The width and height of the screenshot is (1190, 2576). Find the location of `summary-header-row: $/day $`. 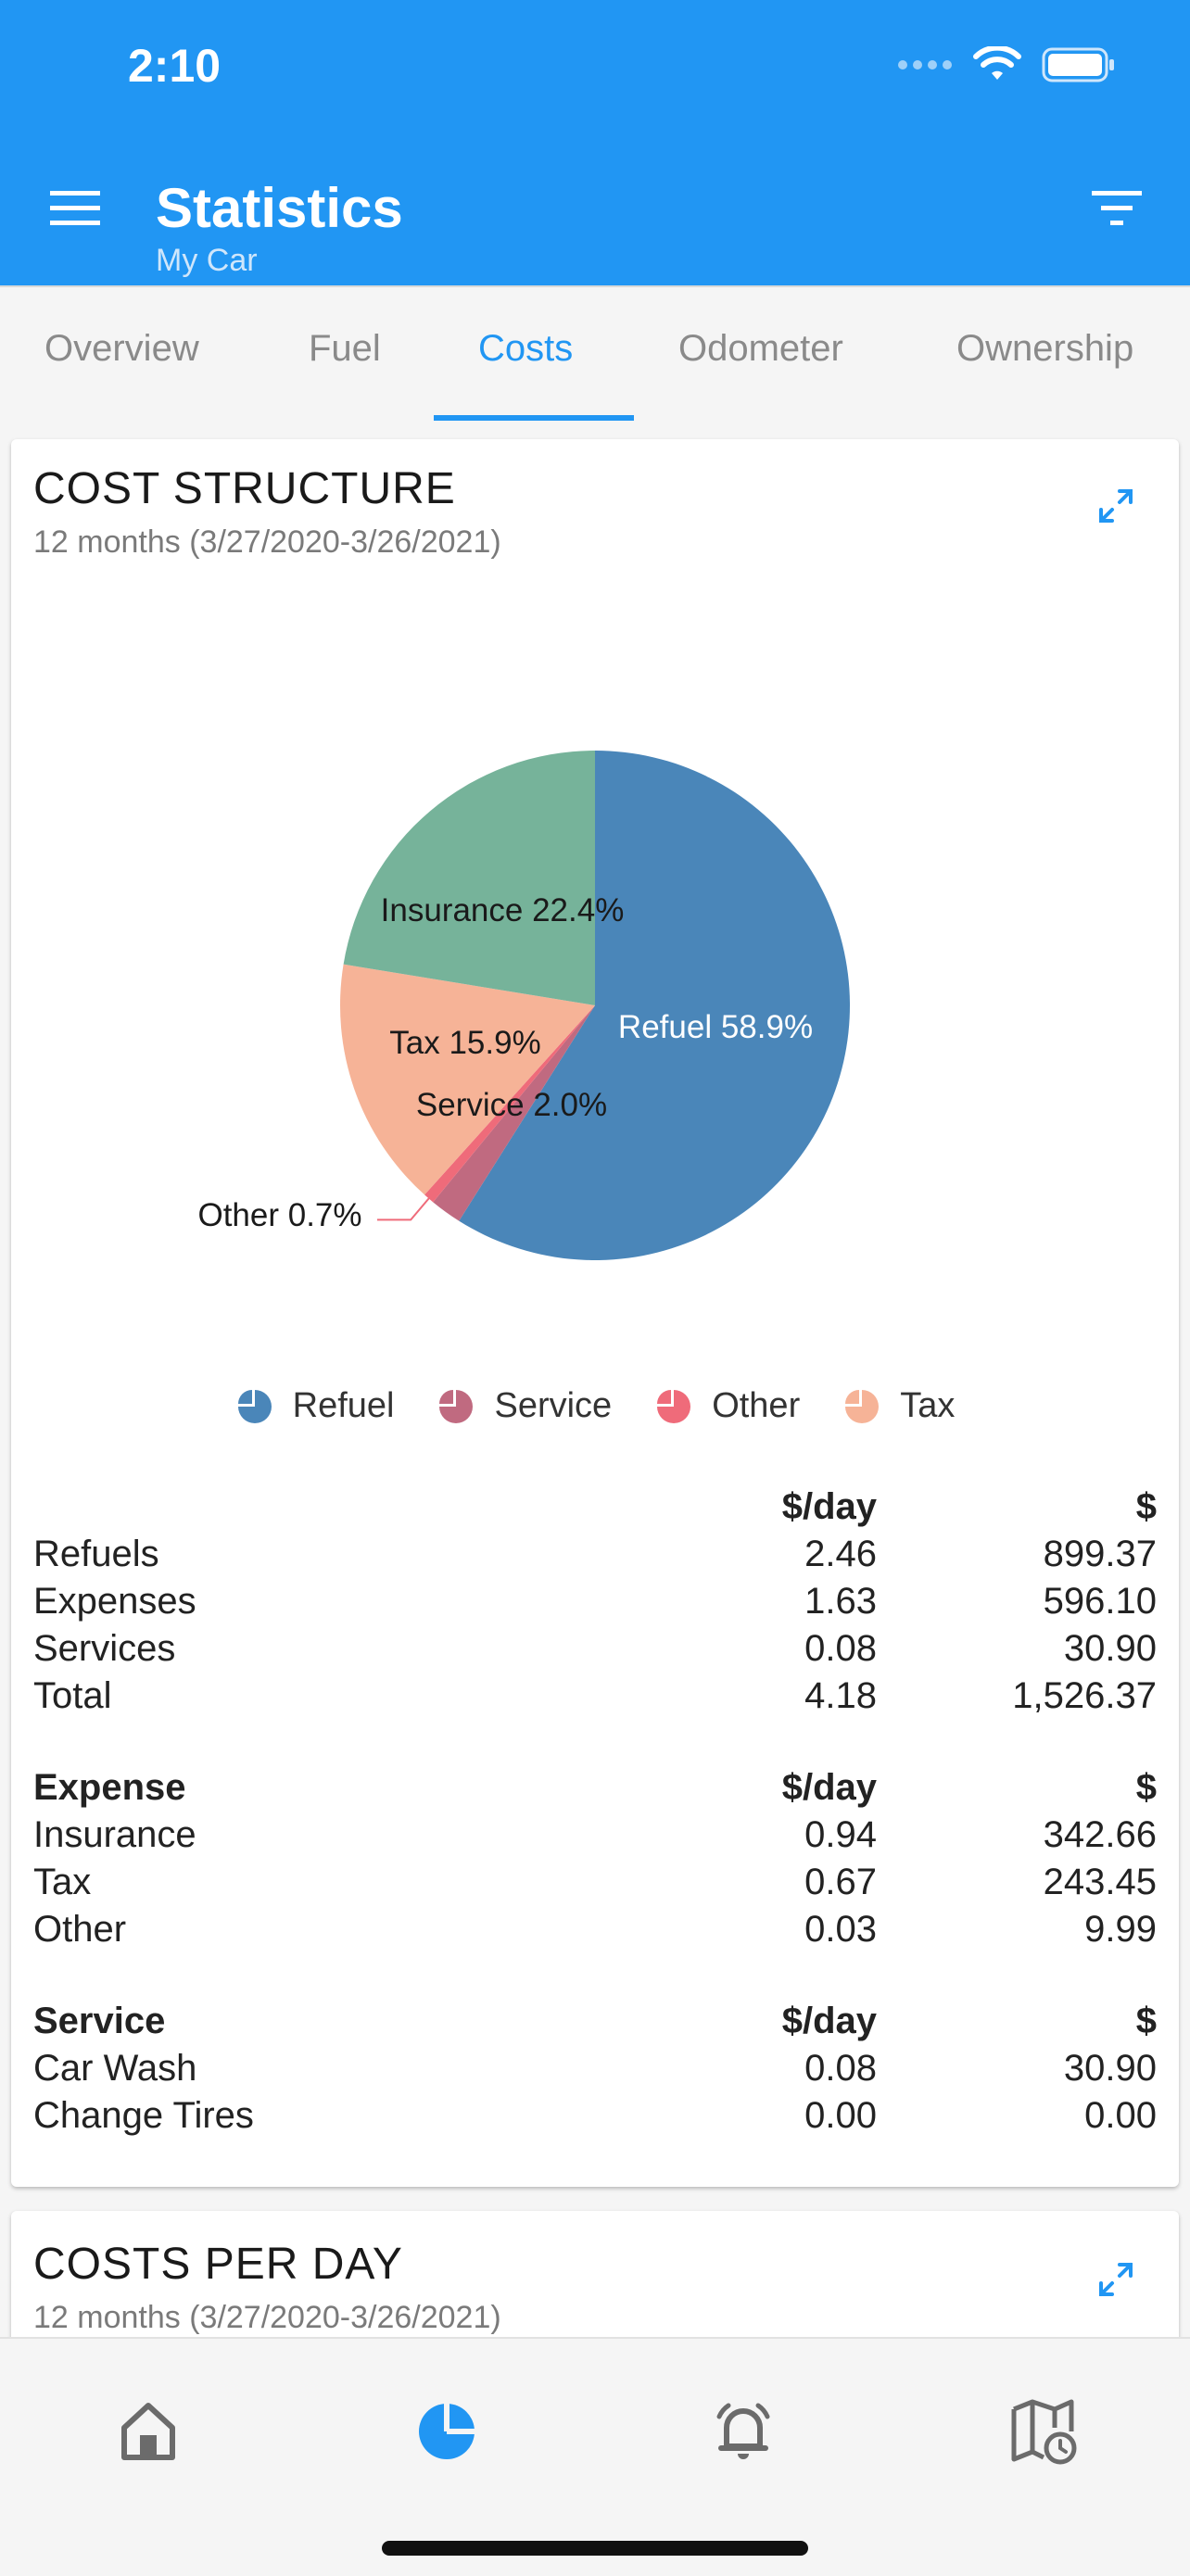

summary-header-row: $/day $ is located at coordinates (595, 1510).